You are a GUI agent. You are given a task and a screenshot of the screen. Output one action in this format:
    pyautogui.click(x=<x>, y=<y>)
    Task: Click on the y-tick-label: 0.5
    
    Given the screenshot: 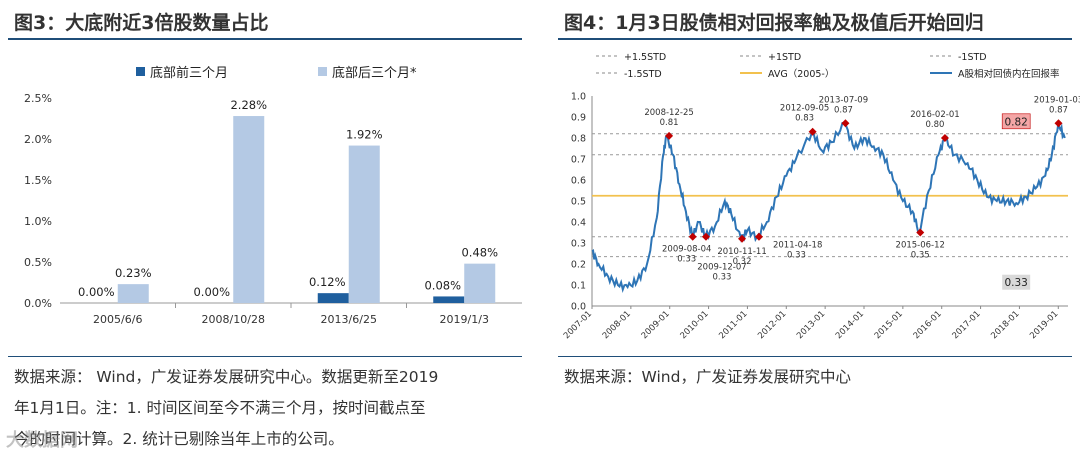 What is the action you would take?
    pyautogui.click(x=578, y=202)
    